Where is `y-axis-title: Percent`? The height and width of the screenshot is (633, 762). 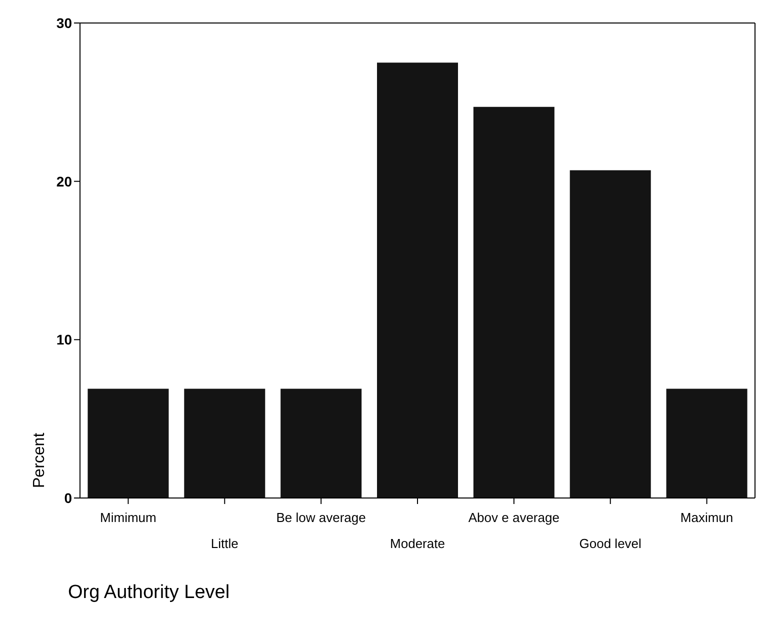 y-axis-title: Percent is located at coordinates (39, 460).